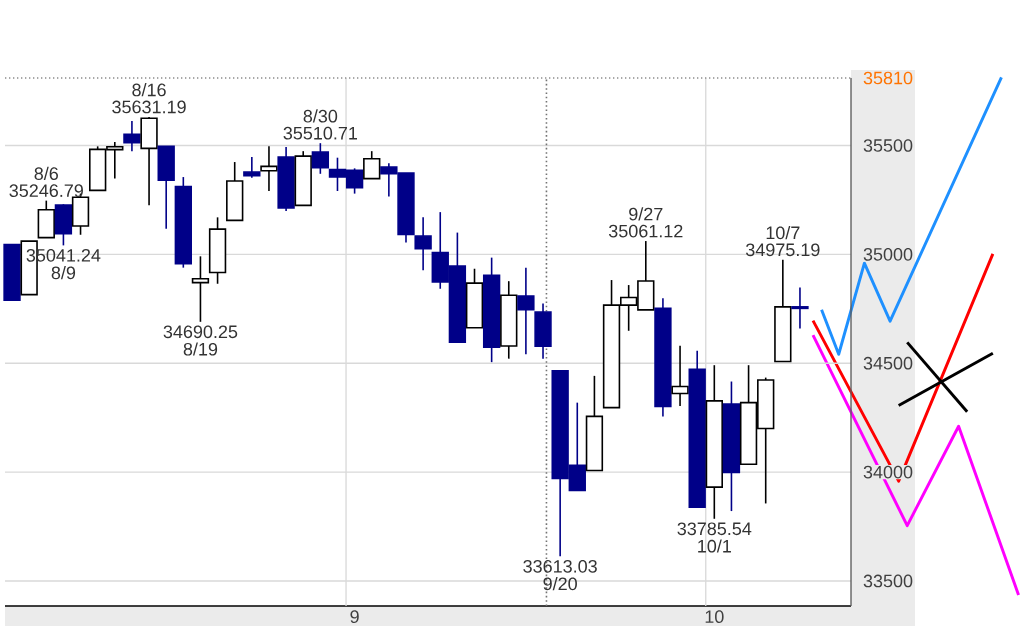 This screenshot has height=626, width=1024. What do you see at coordinates (46, 173) in the screenshot?
I see `annotation: 8/6` at bounding box center [46, 173].